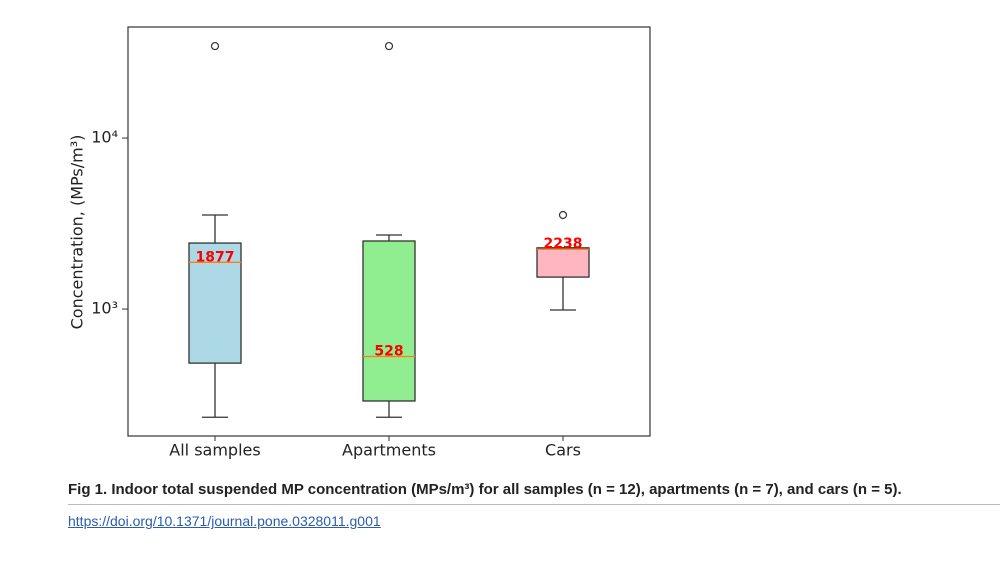  I want to click on y-tick-label: 10⁴, so click(104, 137).